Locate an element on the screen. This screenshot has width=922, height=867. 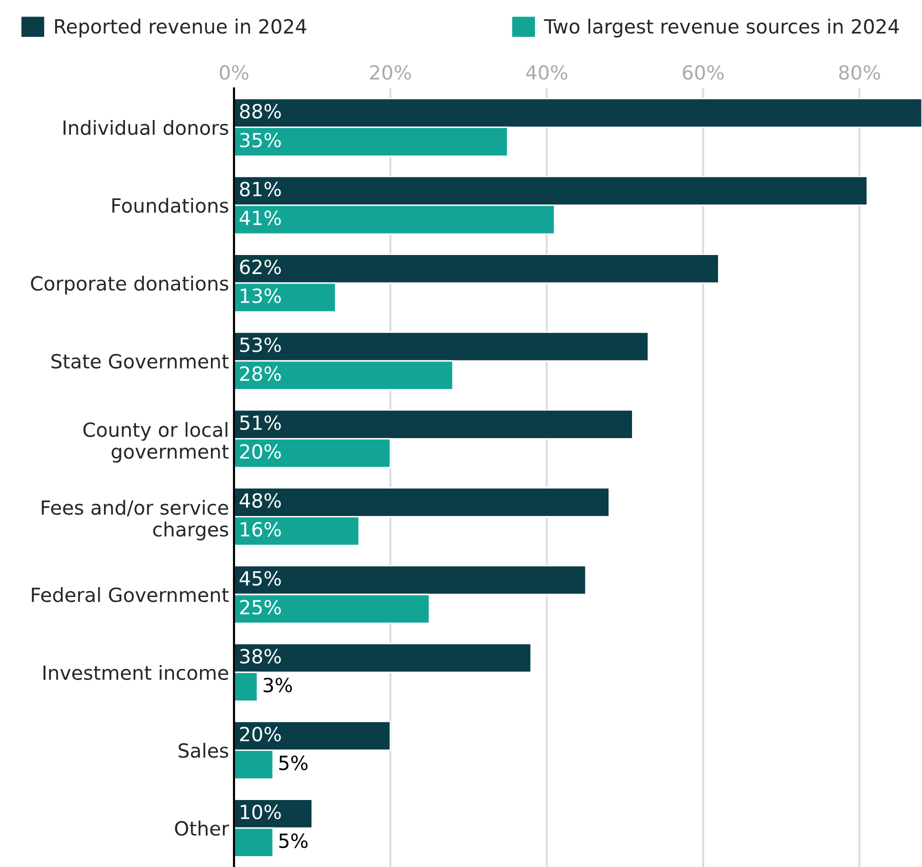
legend-label: Two largest revenue sources in 2024 is located at coordinates (721, 28).